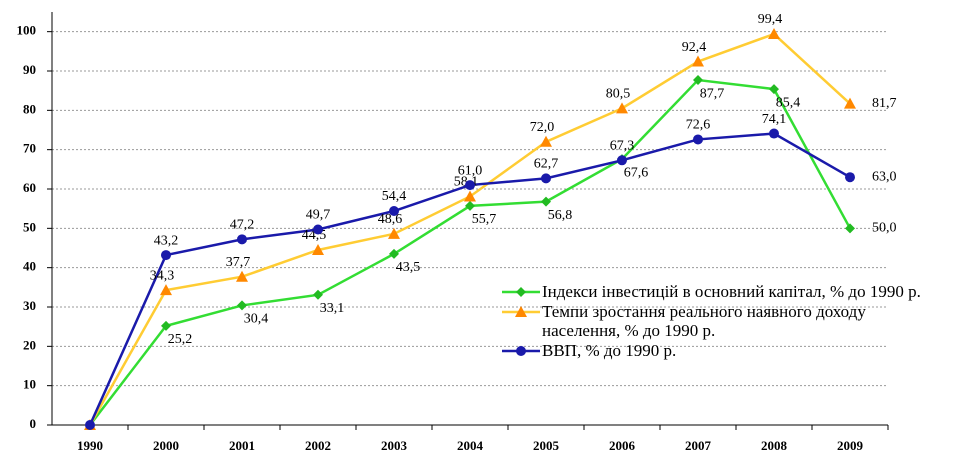  What do you see at coordinates (29, 305) in the screenshot?
I see `y-tick-label: 30` at bounding box center [29, 305].